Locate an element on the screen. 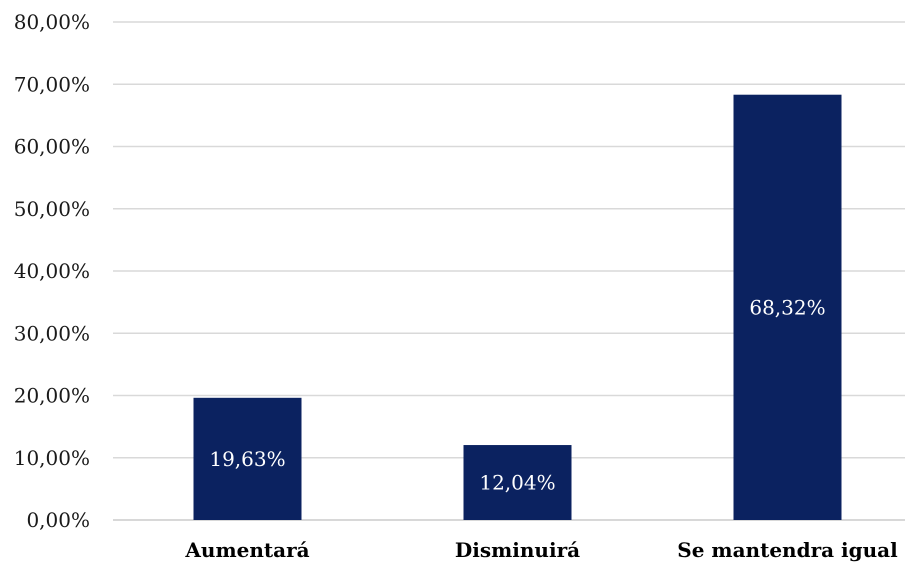  bar-data-label: 19,63% is located at coordinates (247, 459).